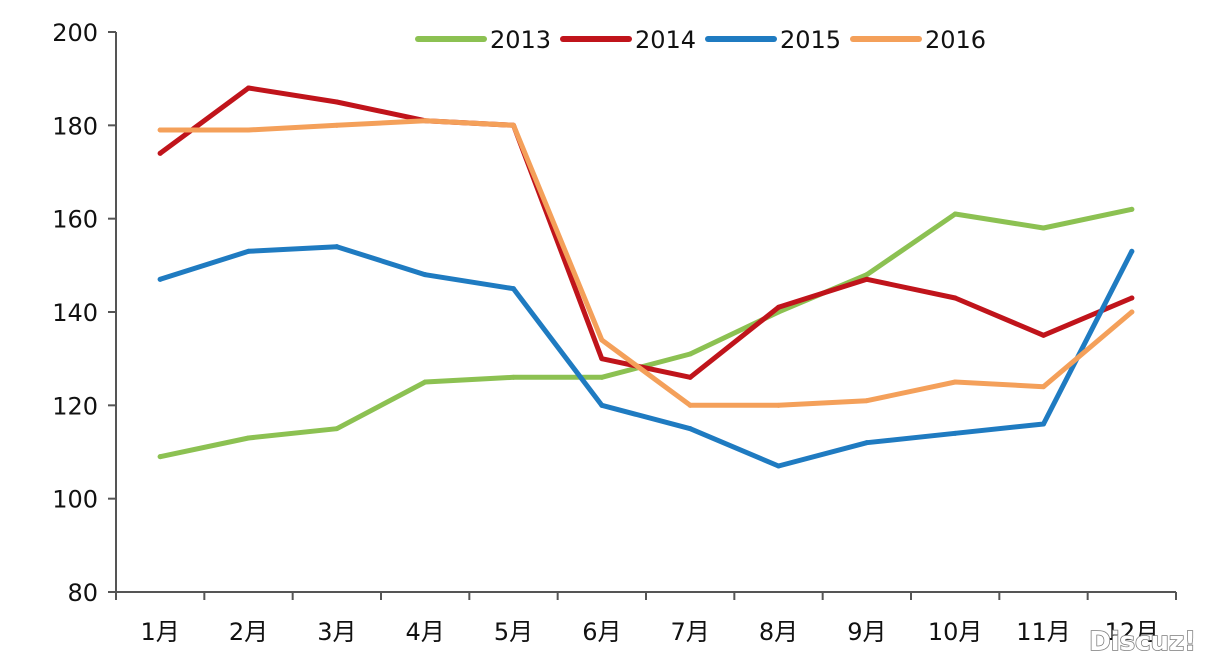 The image size is (1212, 670). What do you see at coordinates (628, 40) in the screenshot?
I see `legend-item-2014: 2014` at bounding box center [628, 40].